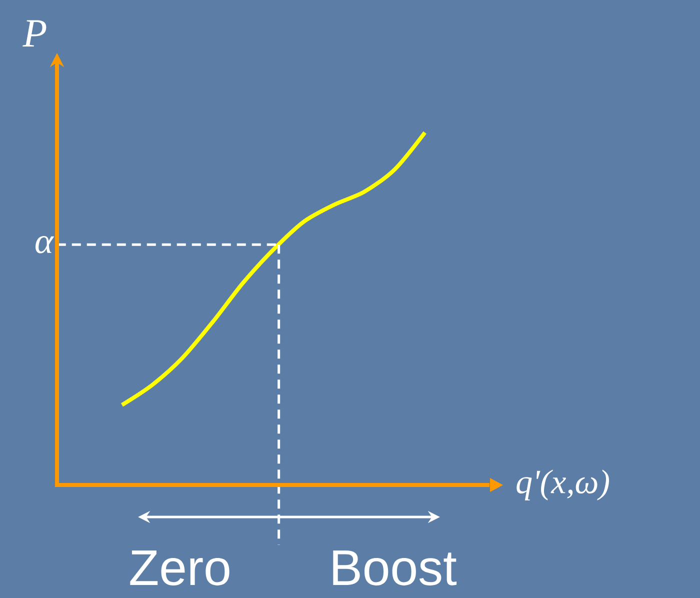  What do you see at coordinates (34, 33) in the screenshot?
I see `y-axis-title: P` at bounding box center [34, 33].